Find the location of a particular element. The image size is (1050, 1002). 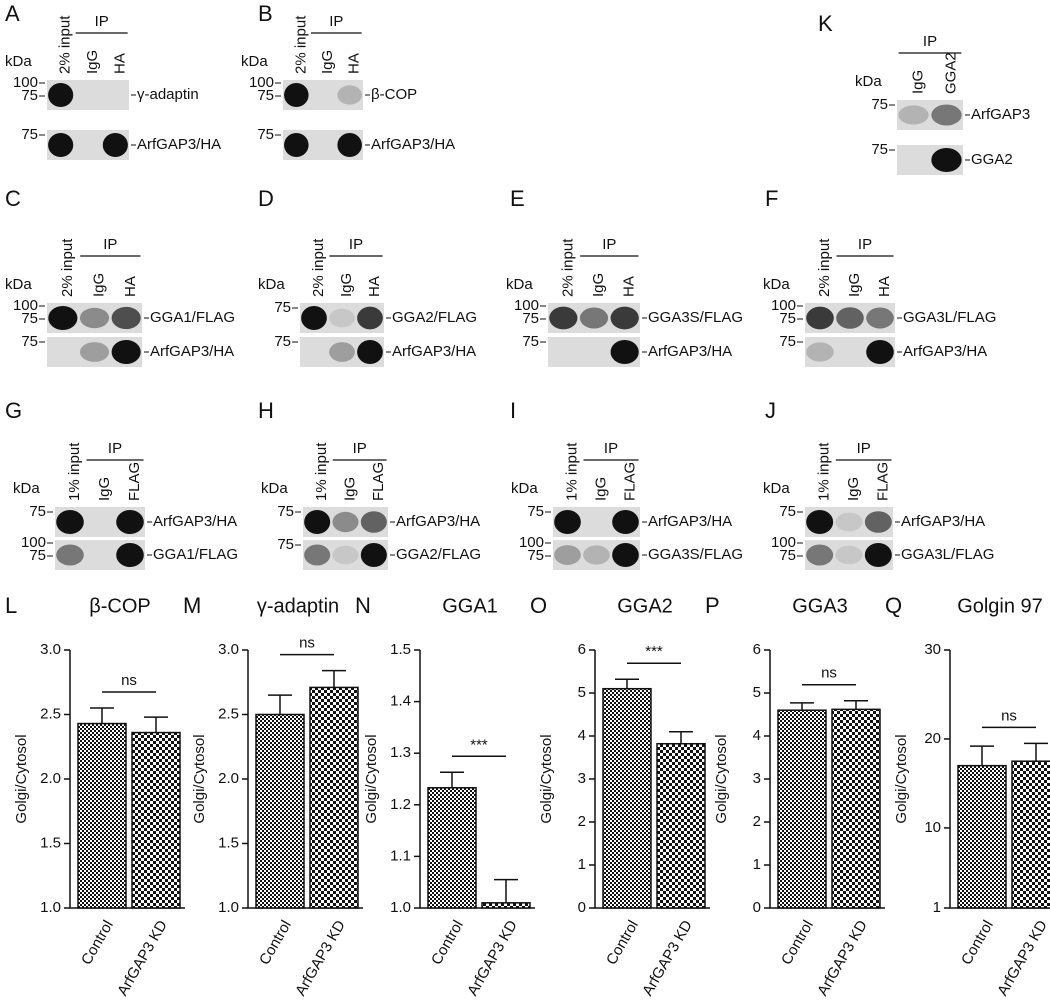

lane-label: GGA2 is located at coordinates (950, 73).